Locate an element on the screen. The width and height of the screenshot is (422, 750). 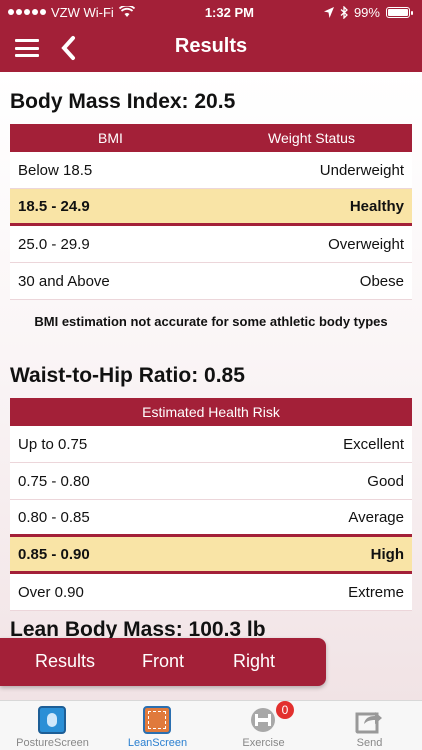
tab-exercise: 0 Exercise is located at coordinates (263, 725).